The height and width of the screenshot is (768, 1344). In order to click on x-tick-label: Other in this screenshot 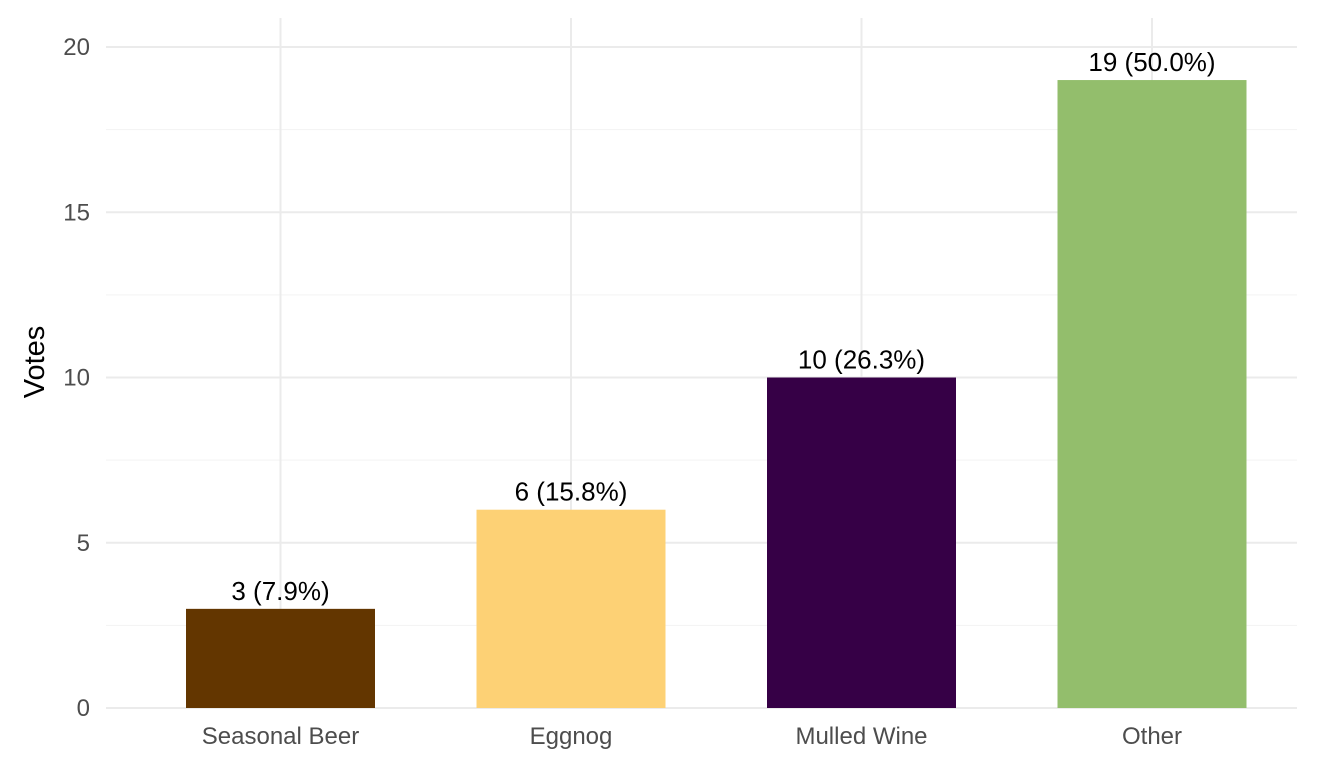, I will do `click(1152, 736)`.